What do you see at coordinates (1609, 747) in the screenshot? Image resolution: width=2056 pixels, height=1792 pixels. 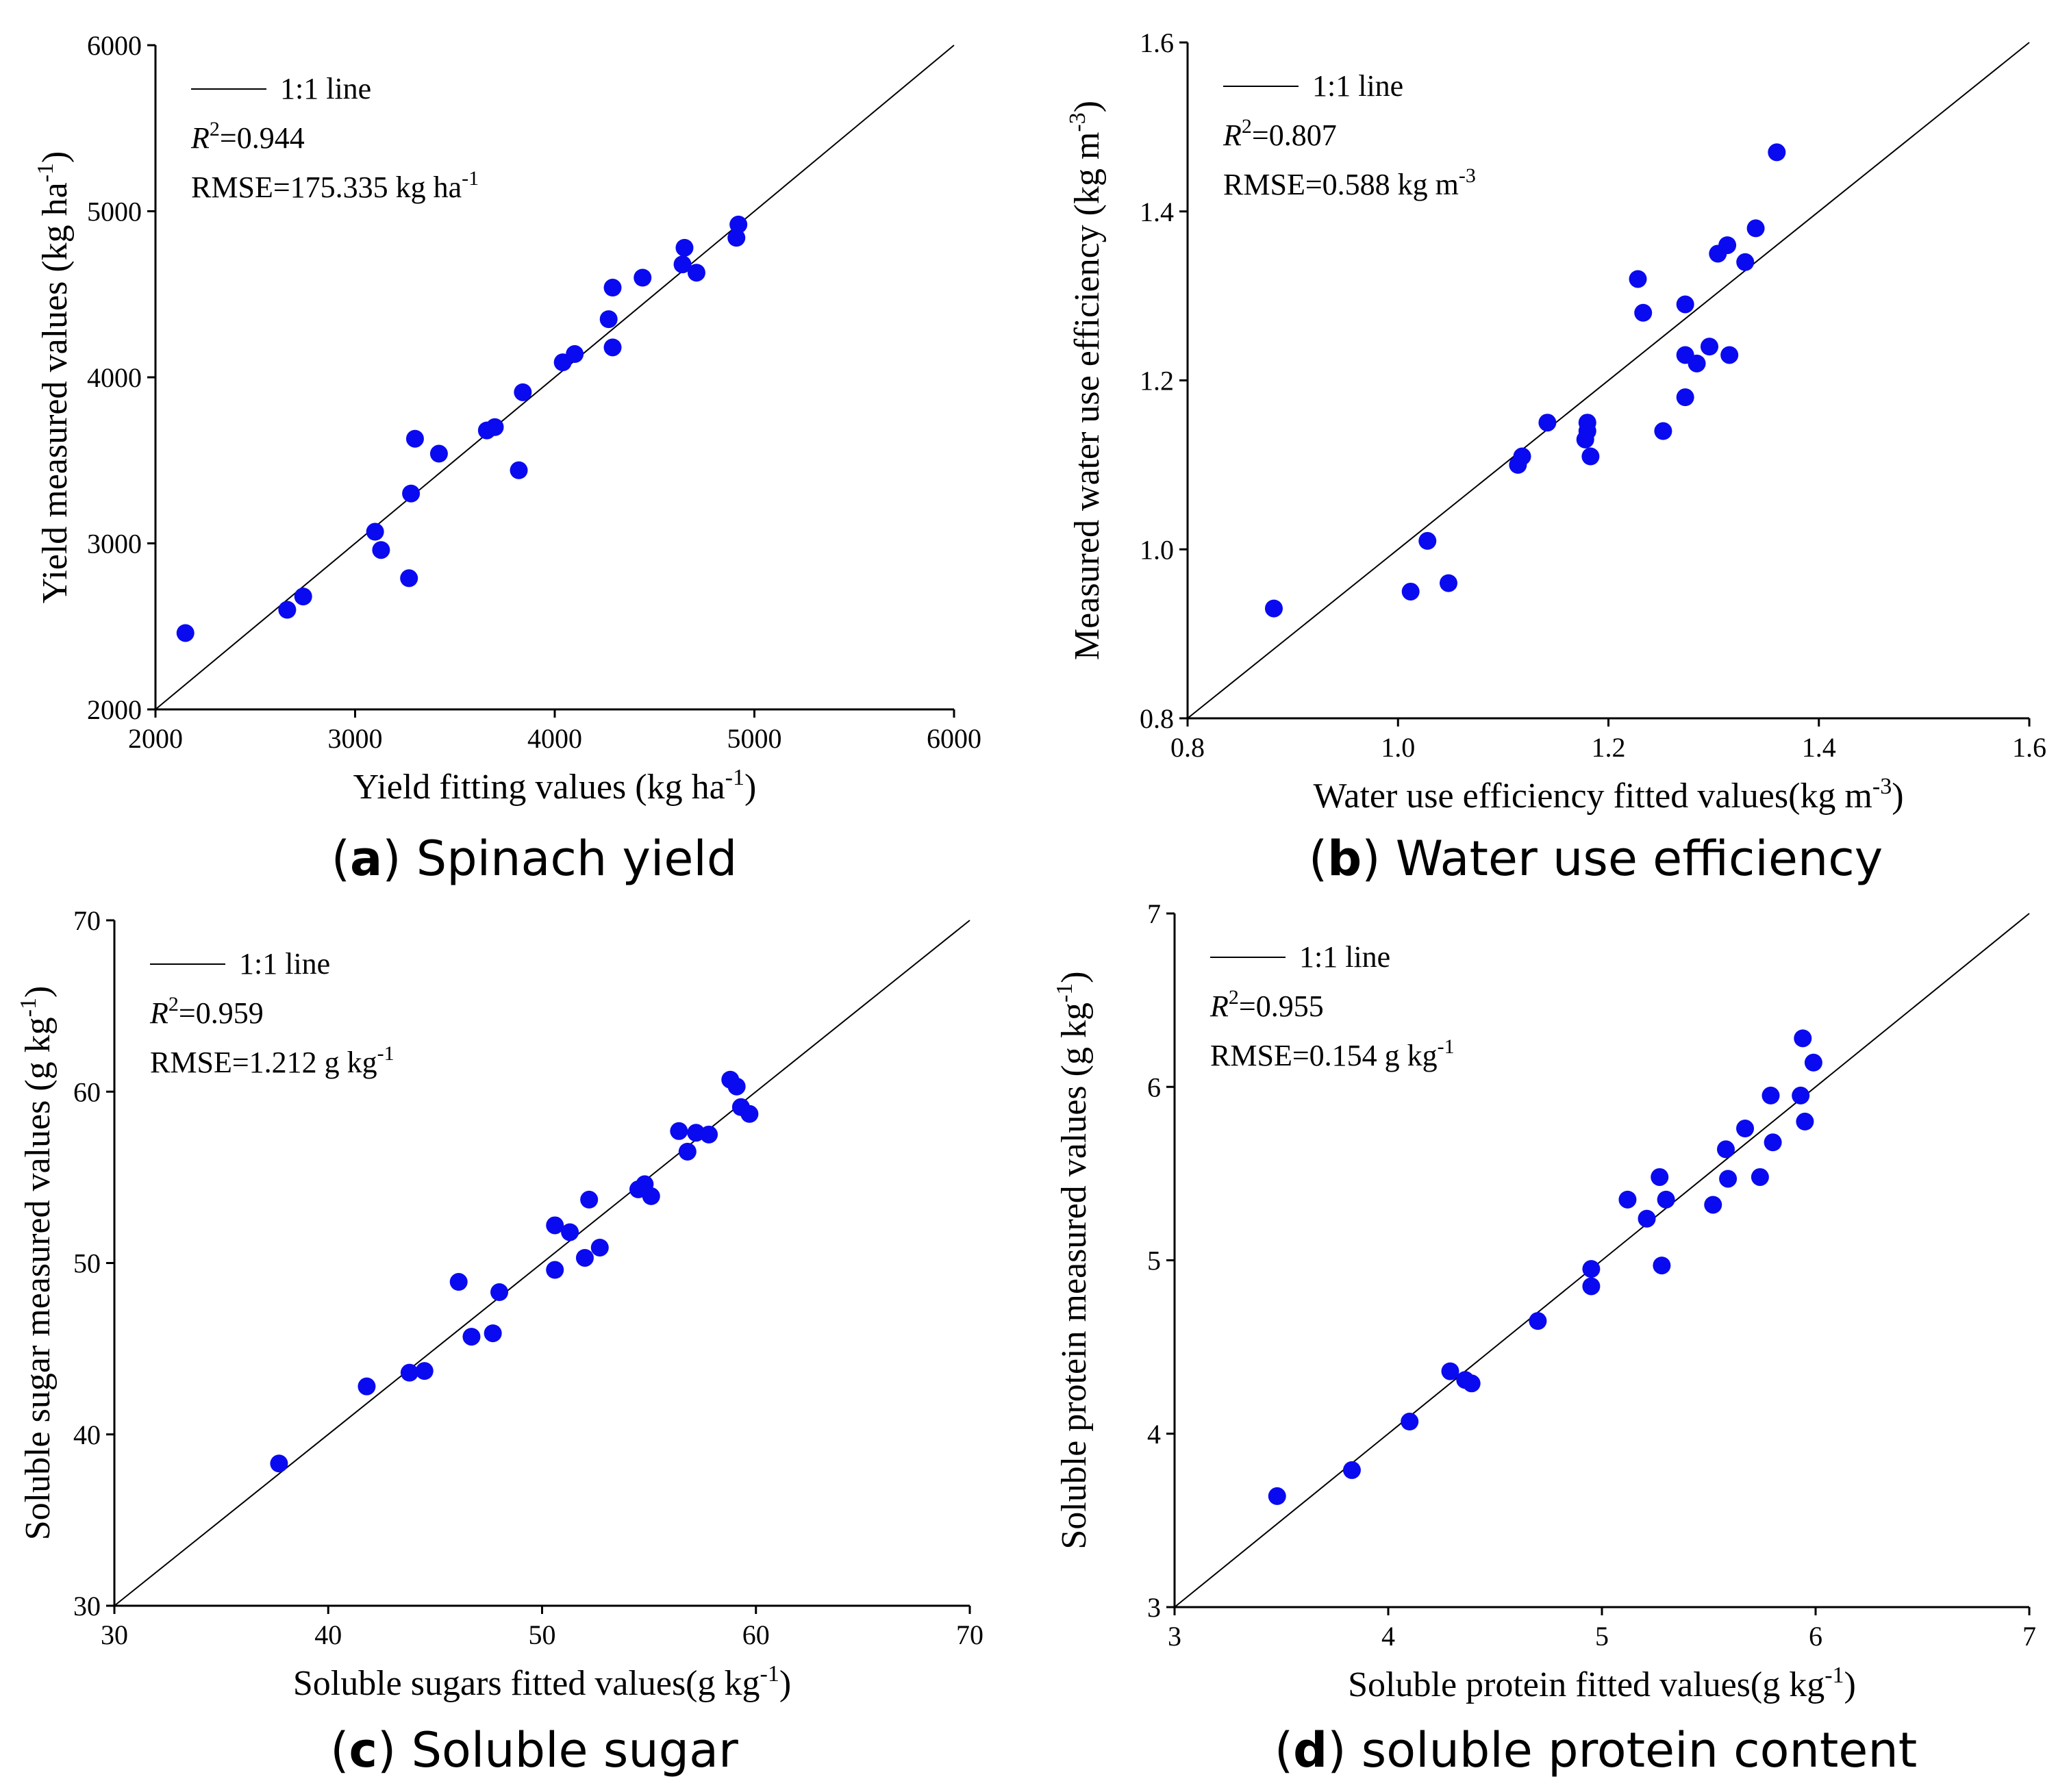 I see `x-tick-label: 1.2` at bounding box center [1609, 747].